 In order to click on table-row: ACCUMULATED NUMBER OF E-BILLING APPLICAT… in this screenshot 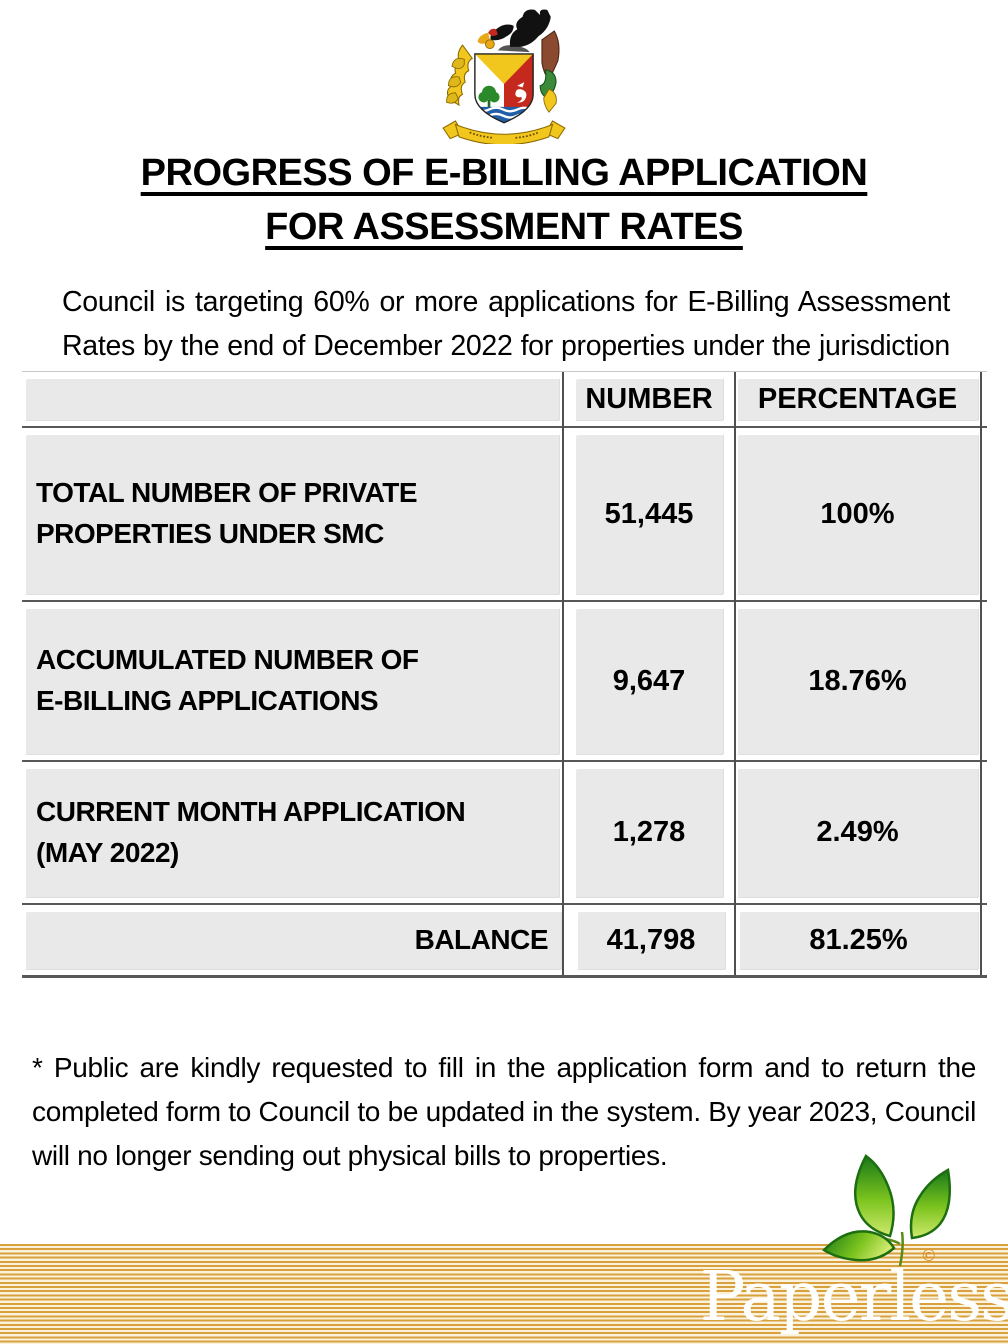, I will do `click(504, 680)`.